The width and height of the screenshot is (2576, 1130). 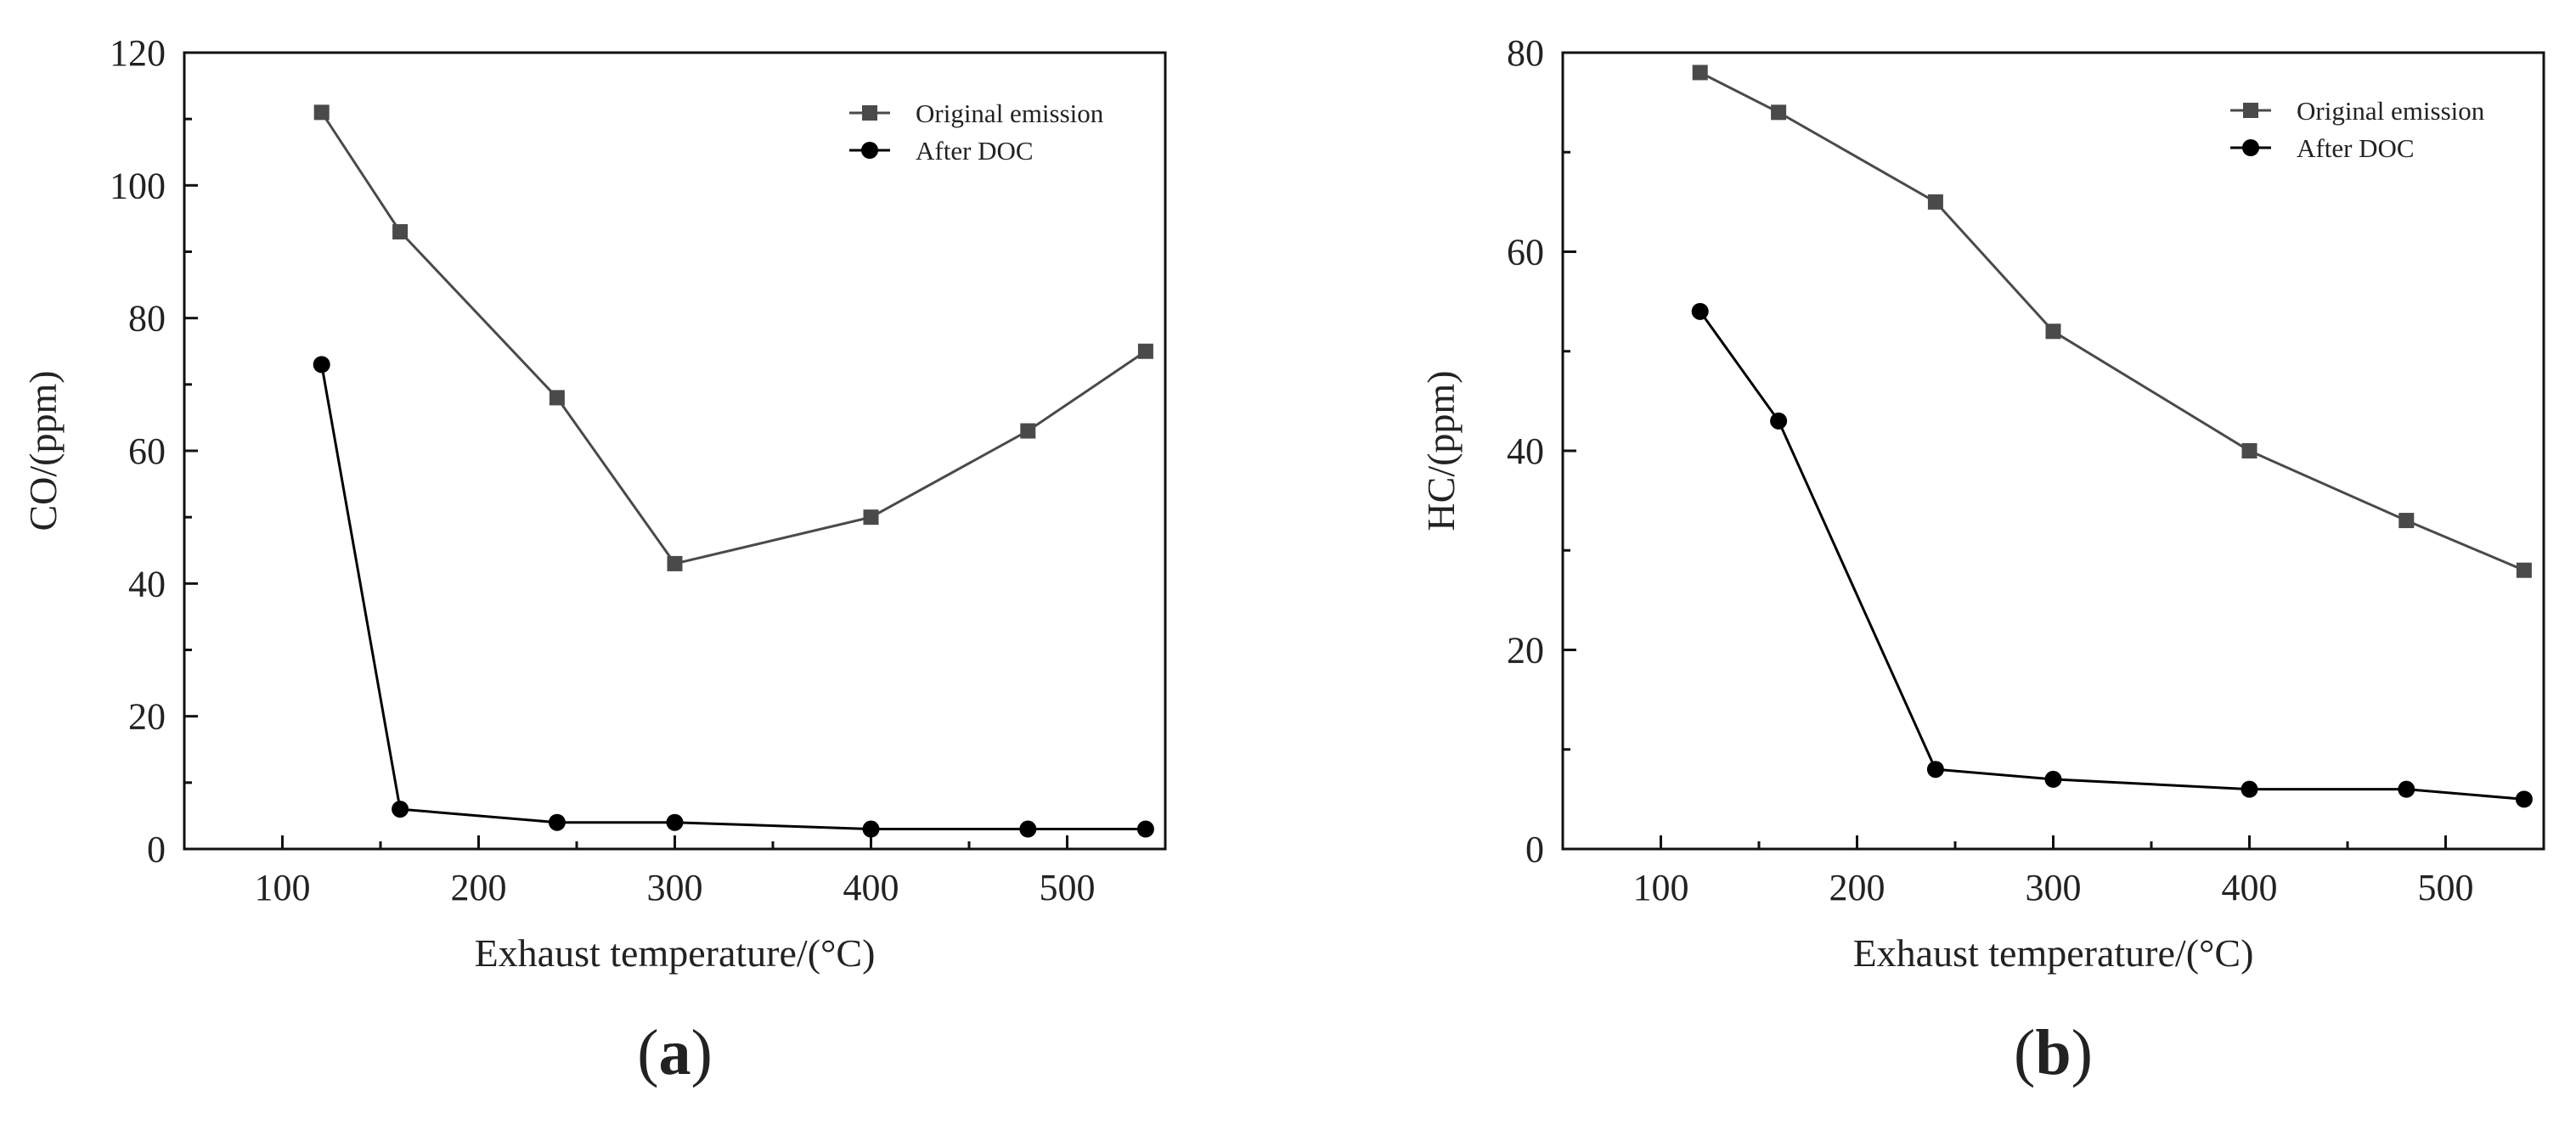 I want to click on chart1-x-tick-label-200: 200, so click(x=1857, y=887).